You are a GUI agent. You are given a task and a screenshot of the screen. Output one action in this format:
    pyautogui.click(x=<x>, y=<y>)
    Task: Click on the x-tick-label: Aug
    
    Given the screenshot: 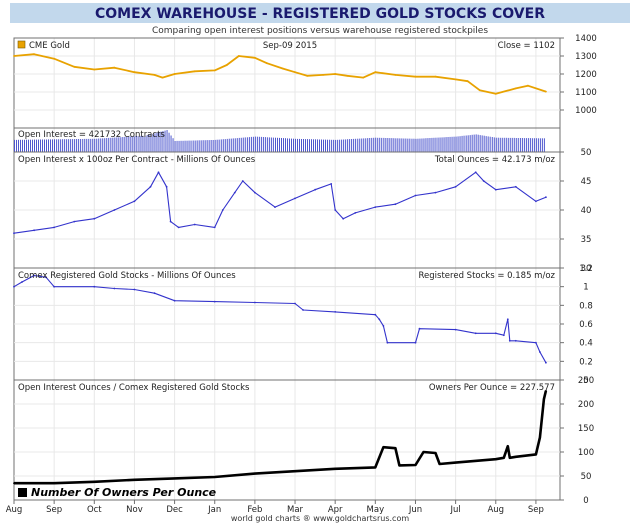 What is the action you would take?
    pyautogui.click(x=14, y=510)
    